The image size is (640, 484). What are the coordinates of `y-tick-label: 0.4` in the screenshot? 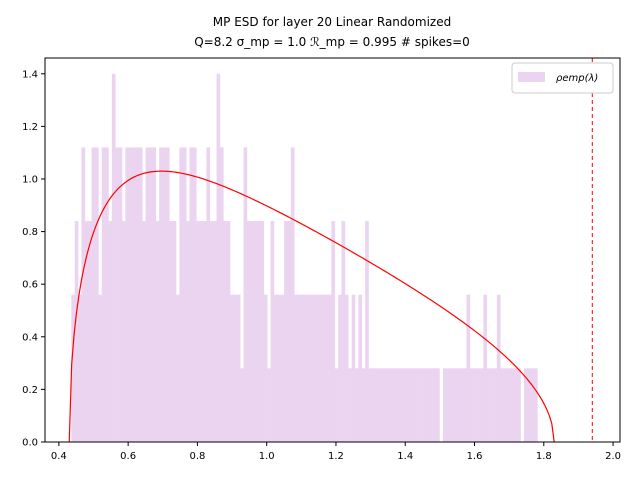 It's located at (30, 337).